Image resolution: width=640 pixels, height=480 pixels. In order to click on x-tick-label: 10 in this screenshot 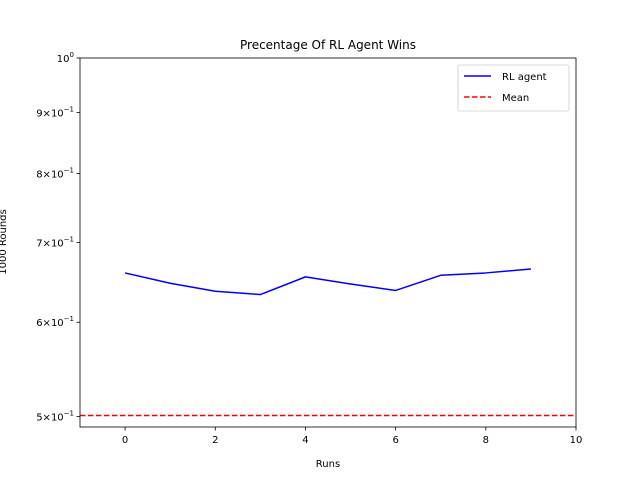, I will do `click(576, 440)`.